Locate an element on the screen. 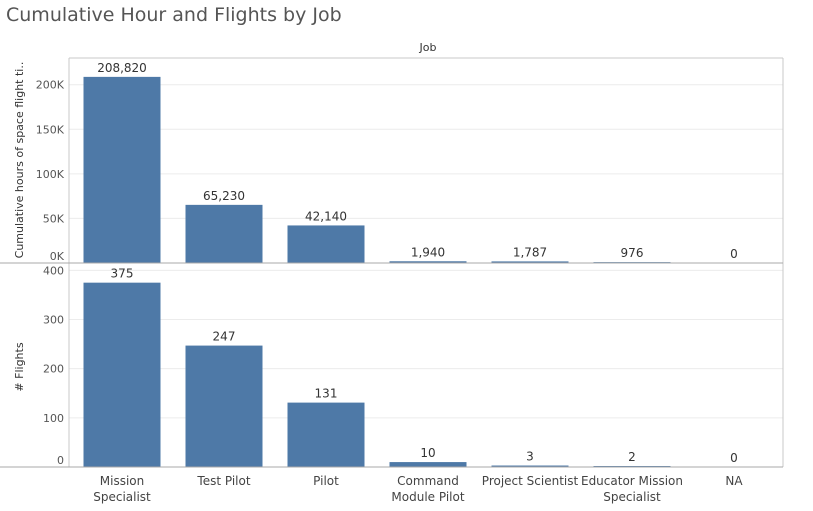 This screenshot has height=511, width=813. x-tick-label: Test Pilot is located at coordinates (223, 481).